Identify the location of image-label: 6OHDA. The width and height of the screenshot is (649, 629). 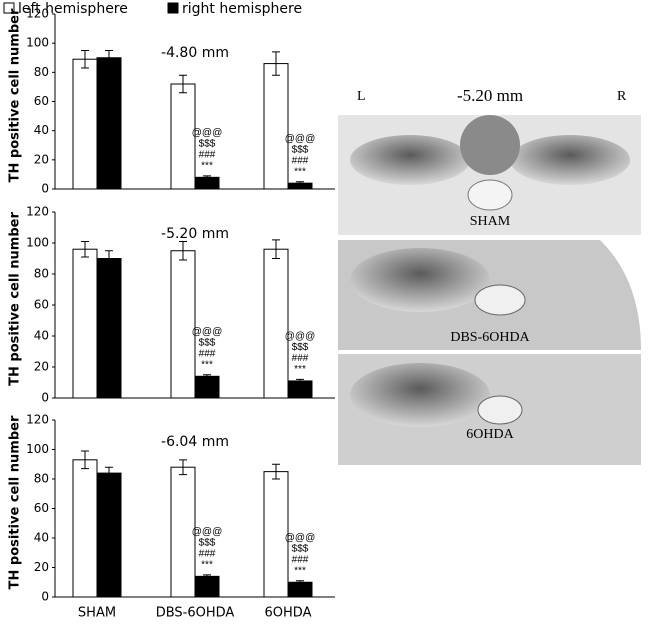
(490, 434).